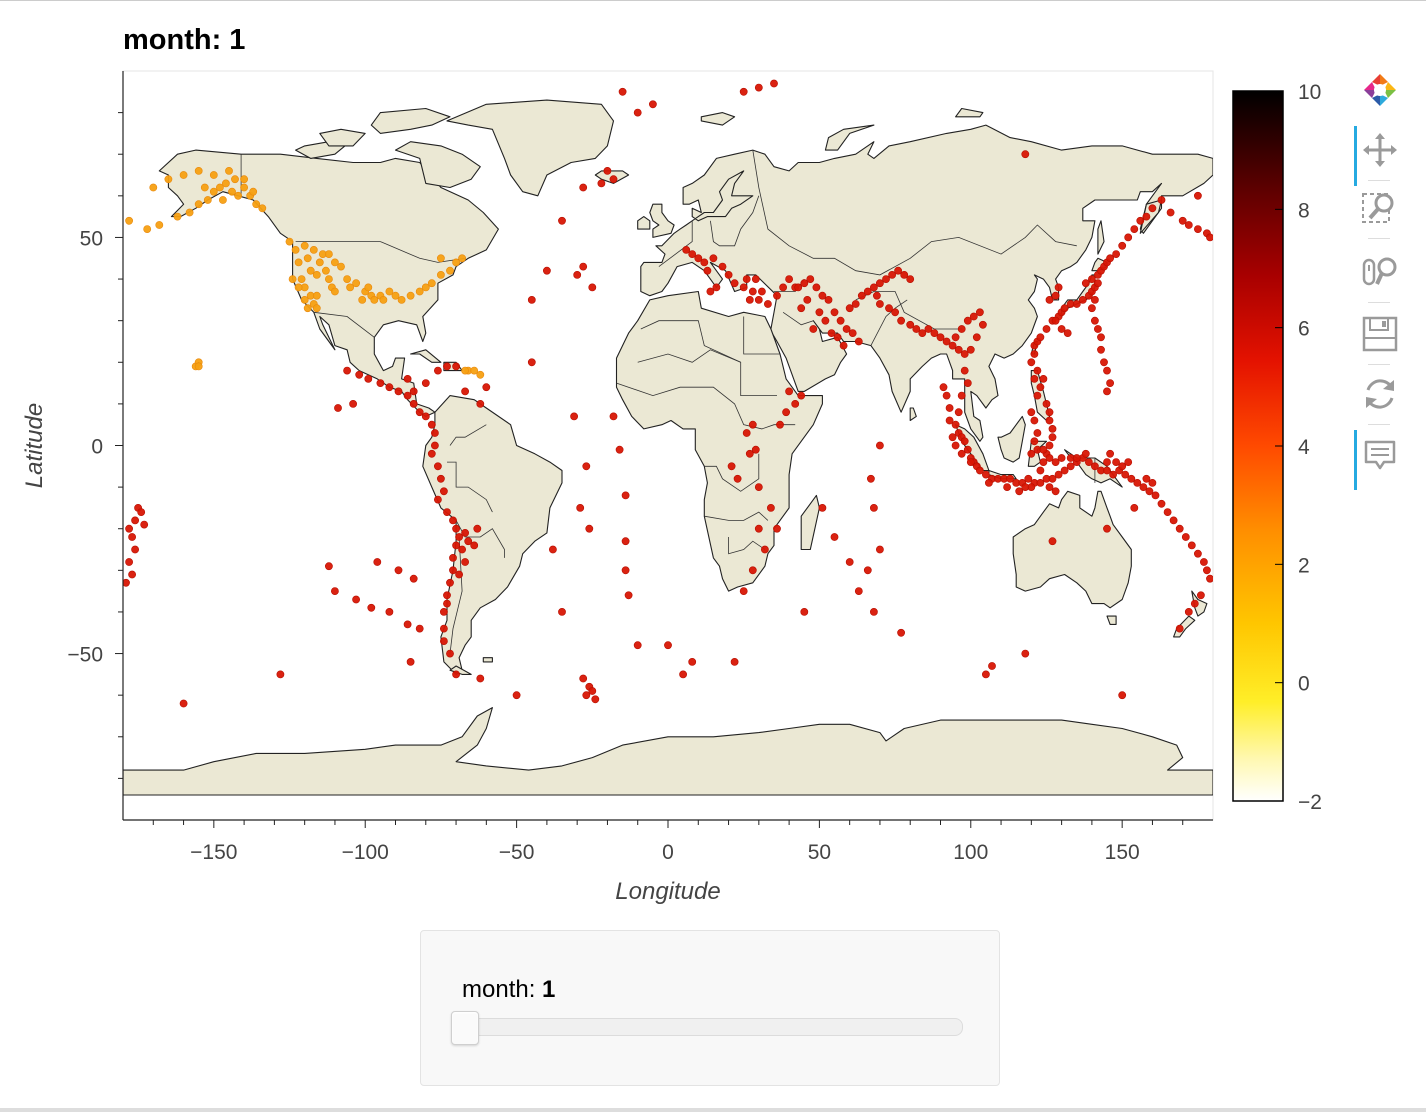 This screenshot has height=1112, width=1426. I want to click on pan-tool-button, so click(1378, 156).